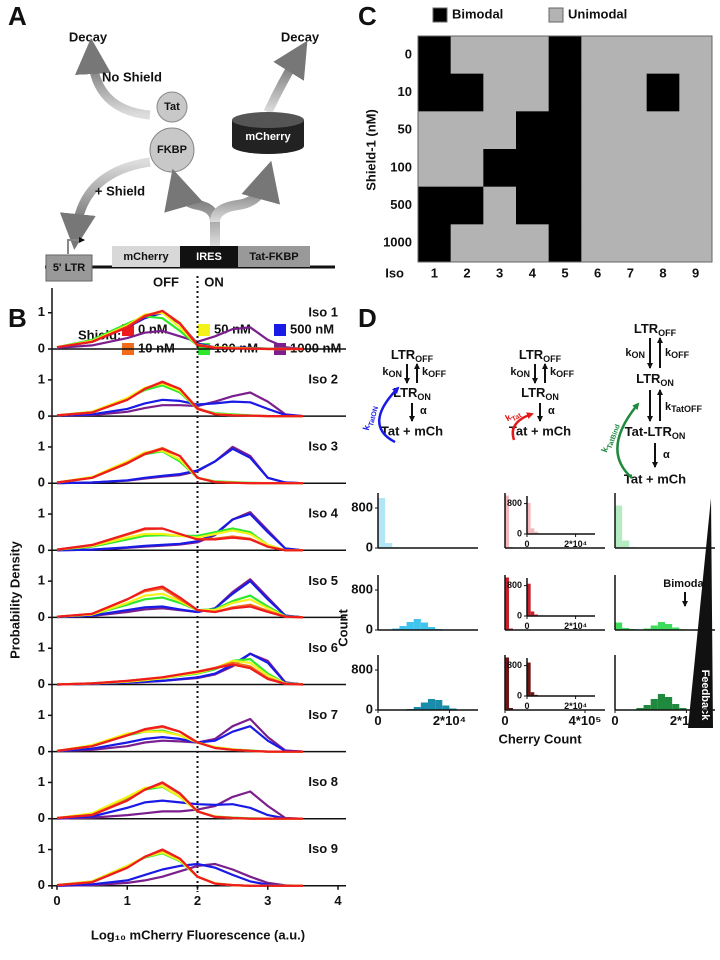  I want to click on no-shield-label: No Shield, so click(132, 76).